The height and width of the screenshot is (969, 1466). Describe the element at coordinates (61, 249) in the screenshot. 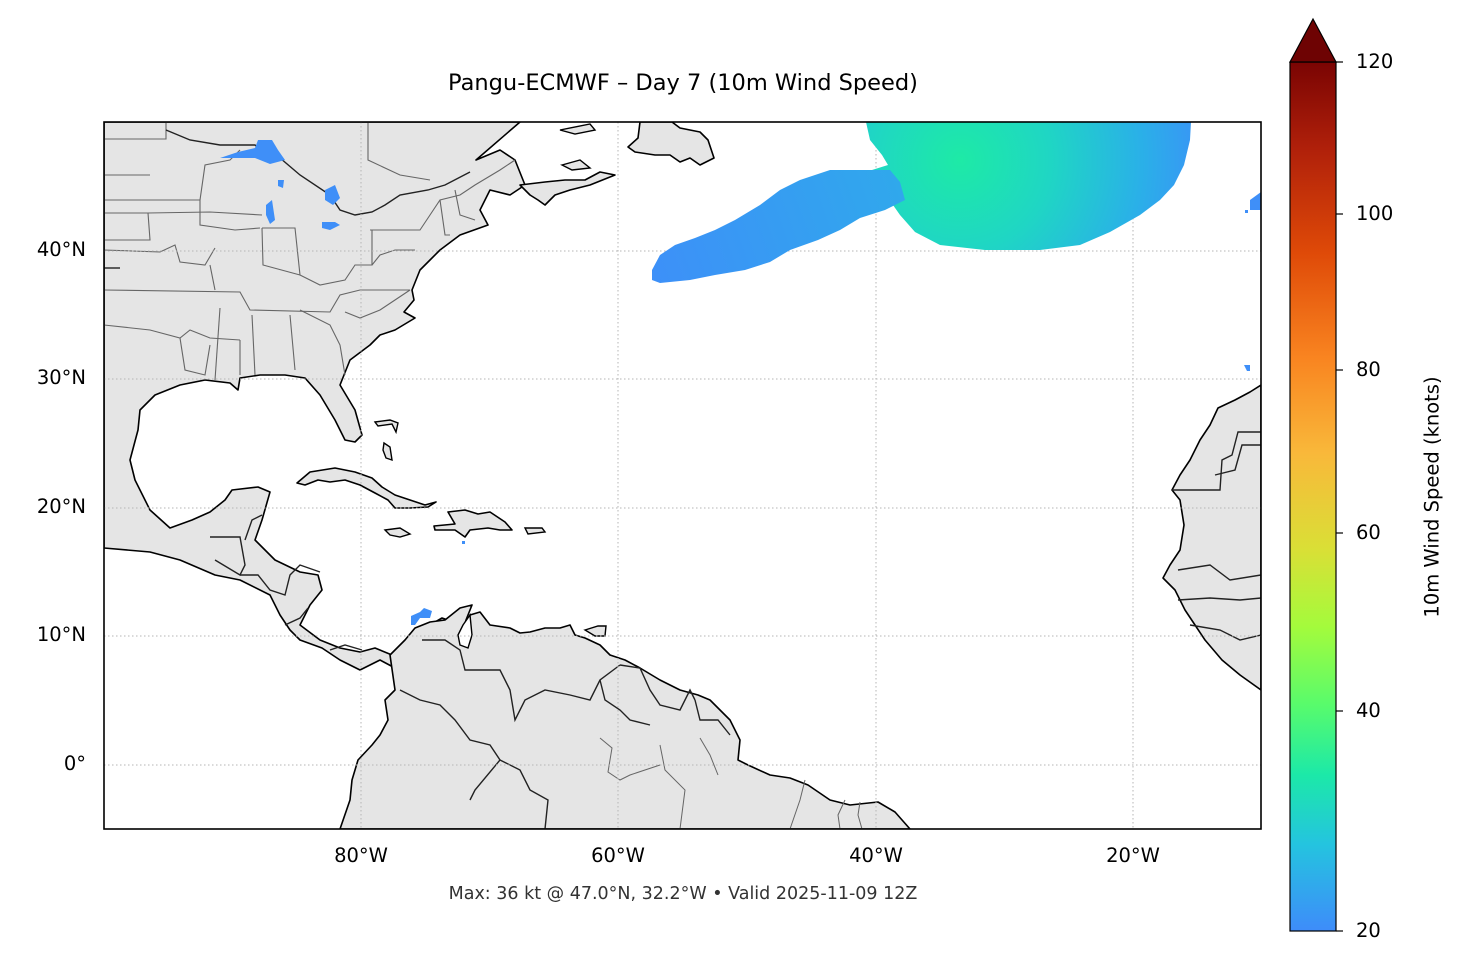

I see `ytick-label-40n: 40°N` at that location.